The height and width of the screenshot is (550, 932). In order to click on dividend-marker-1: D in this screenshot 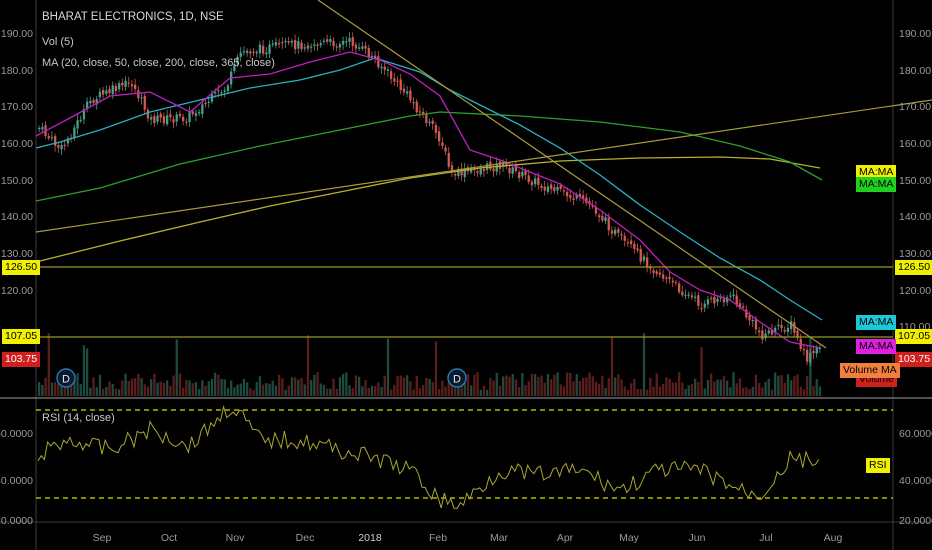, I will do `click(66, 378)`.